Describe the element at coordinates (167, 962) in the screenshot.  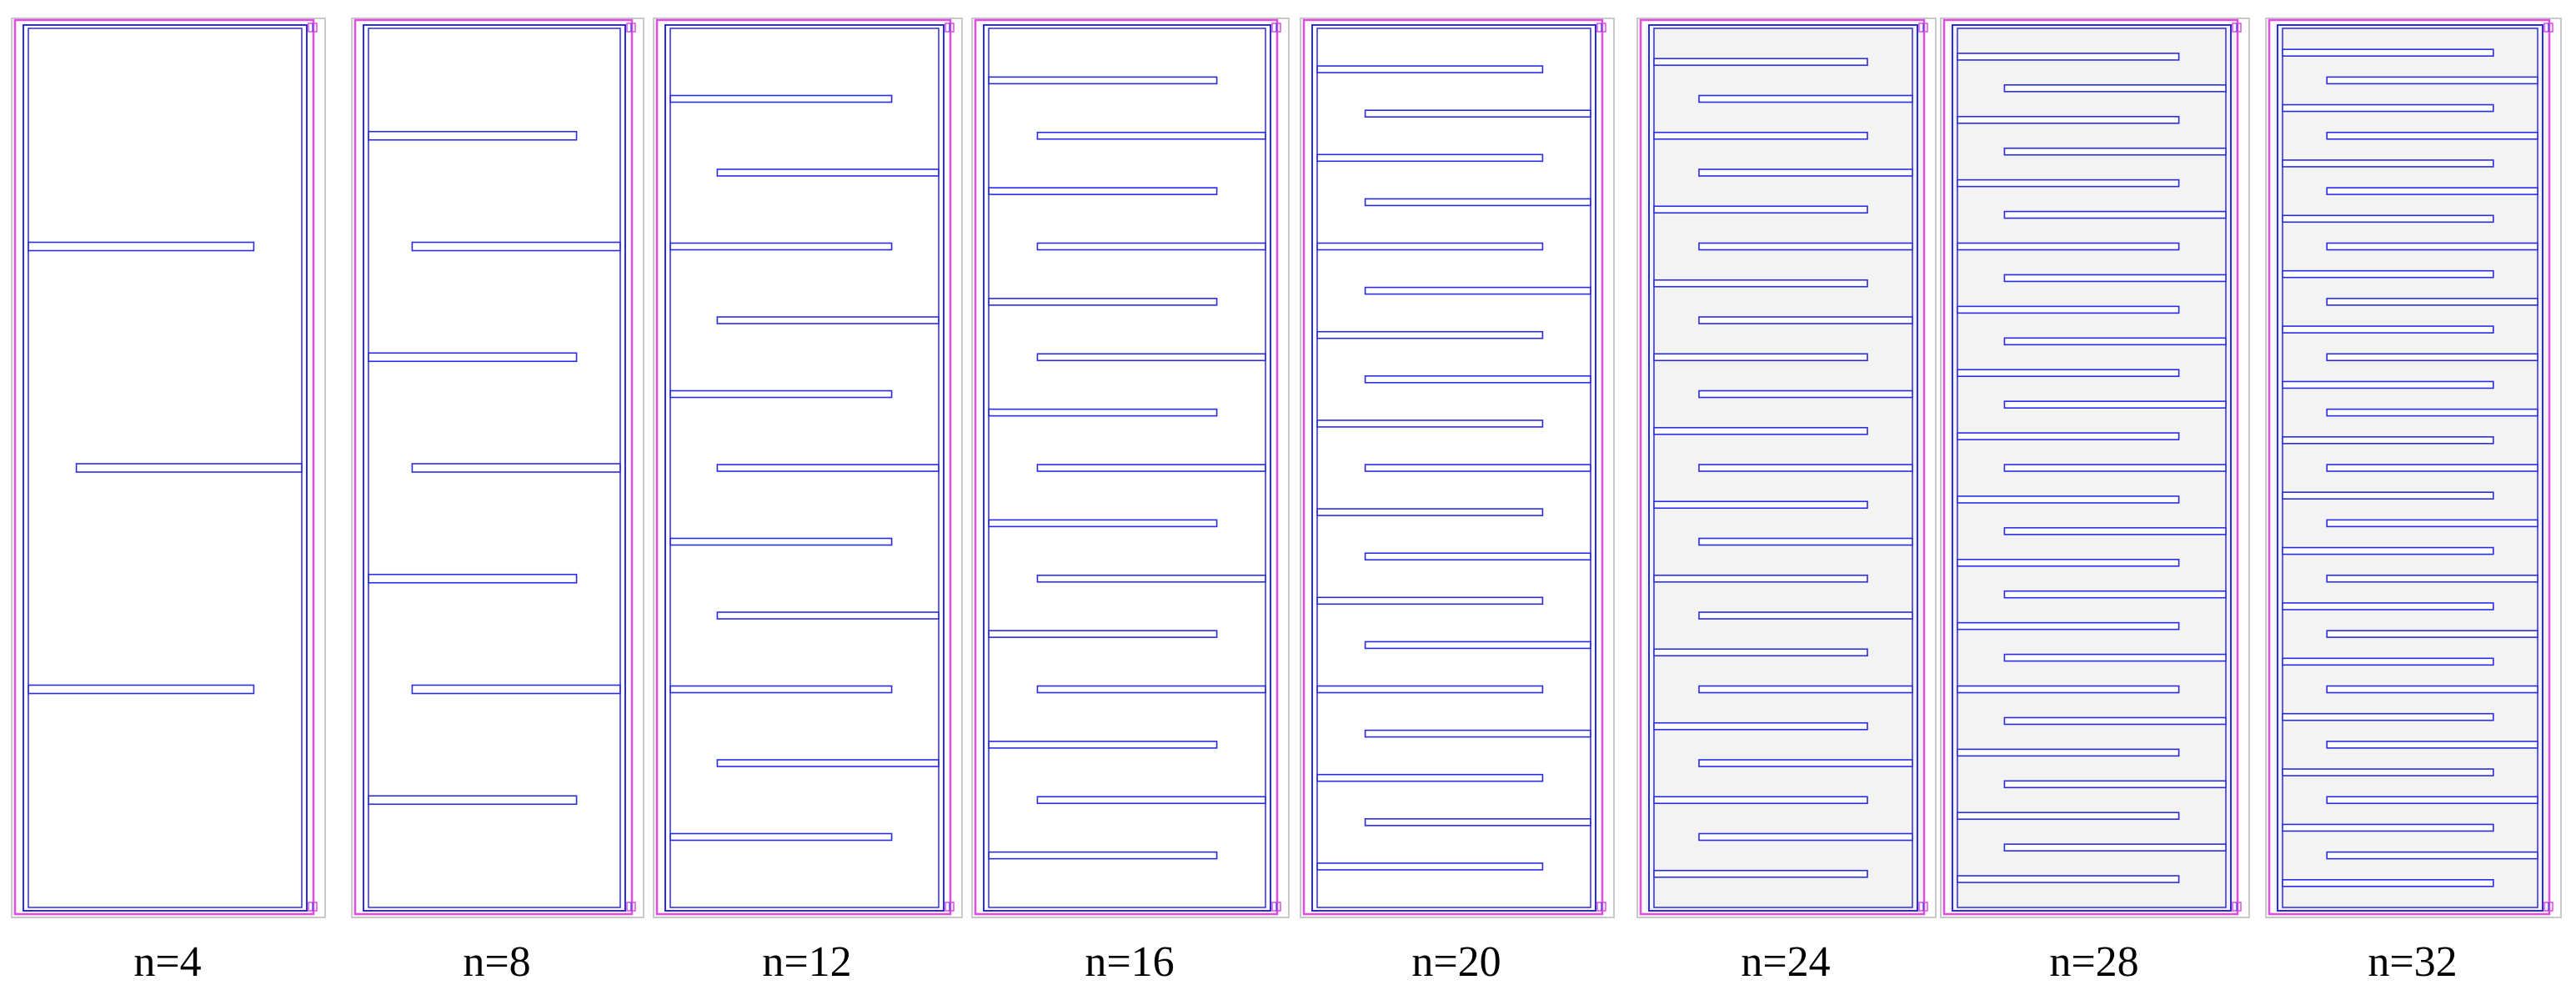
I see `panel-label-n4: n=4` at that location.